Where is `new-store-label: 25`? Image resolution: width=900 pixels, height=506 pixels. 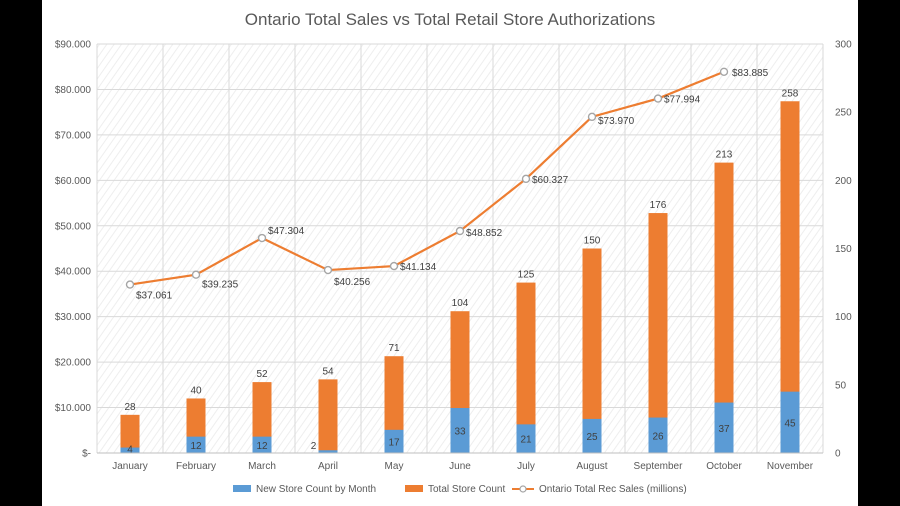
new-store-label: 25 is located at coordinates (592, 437).